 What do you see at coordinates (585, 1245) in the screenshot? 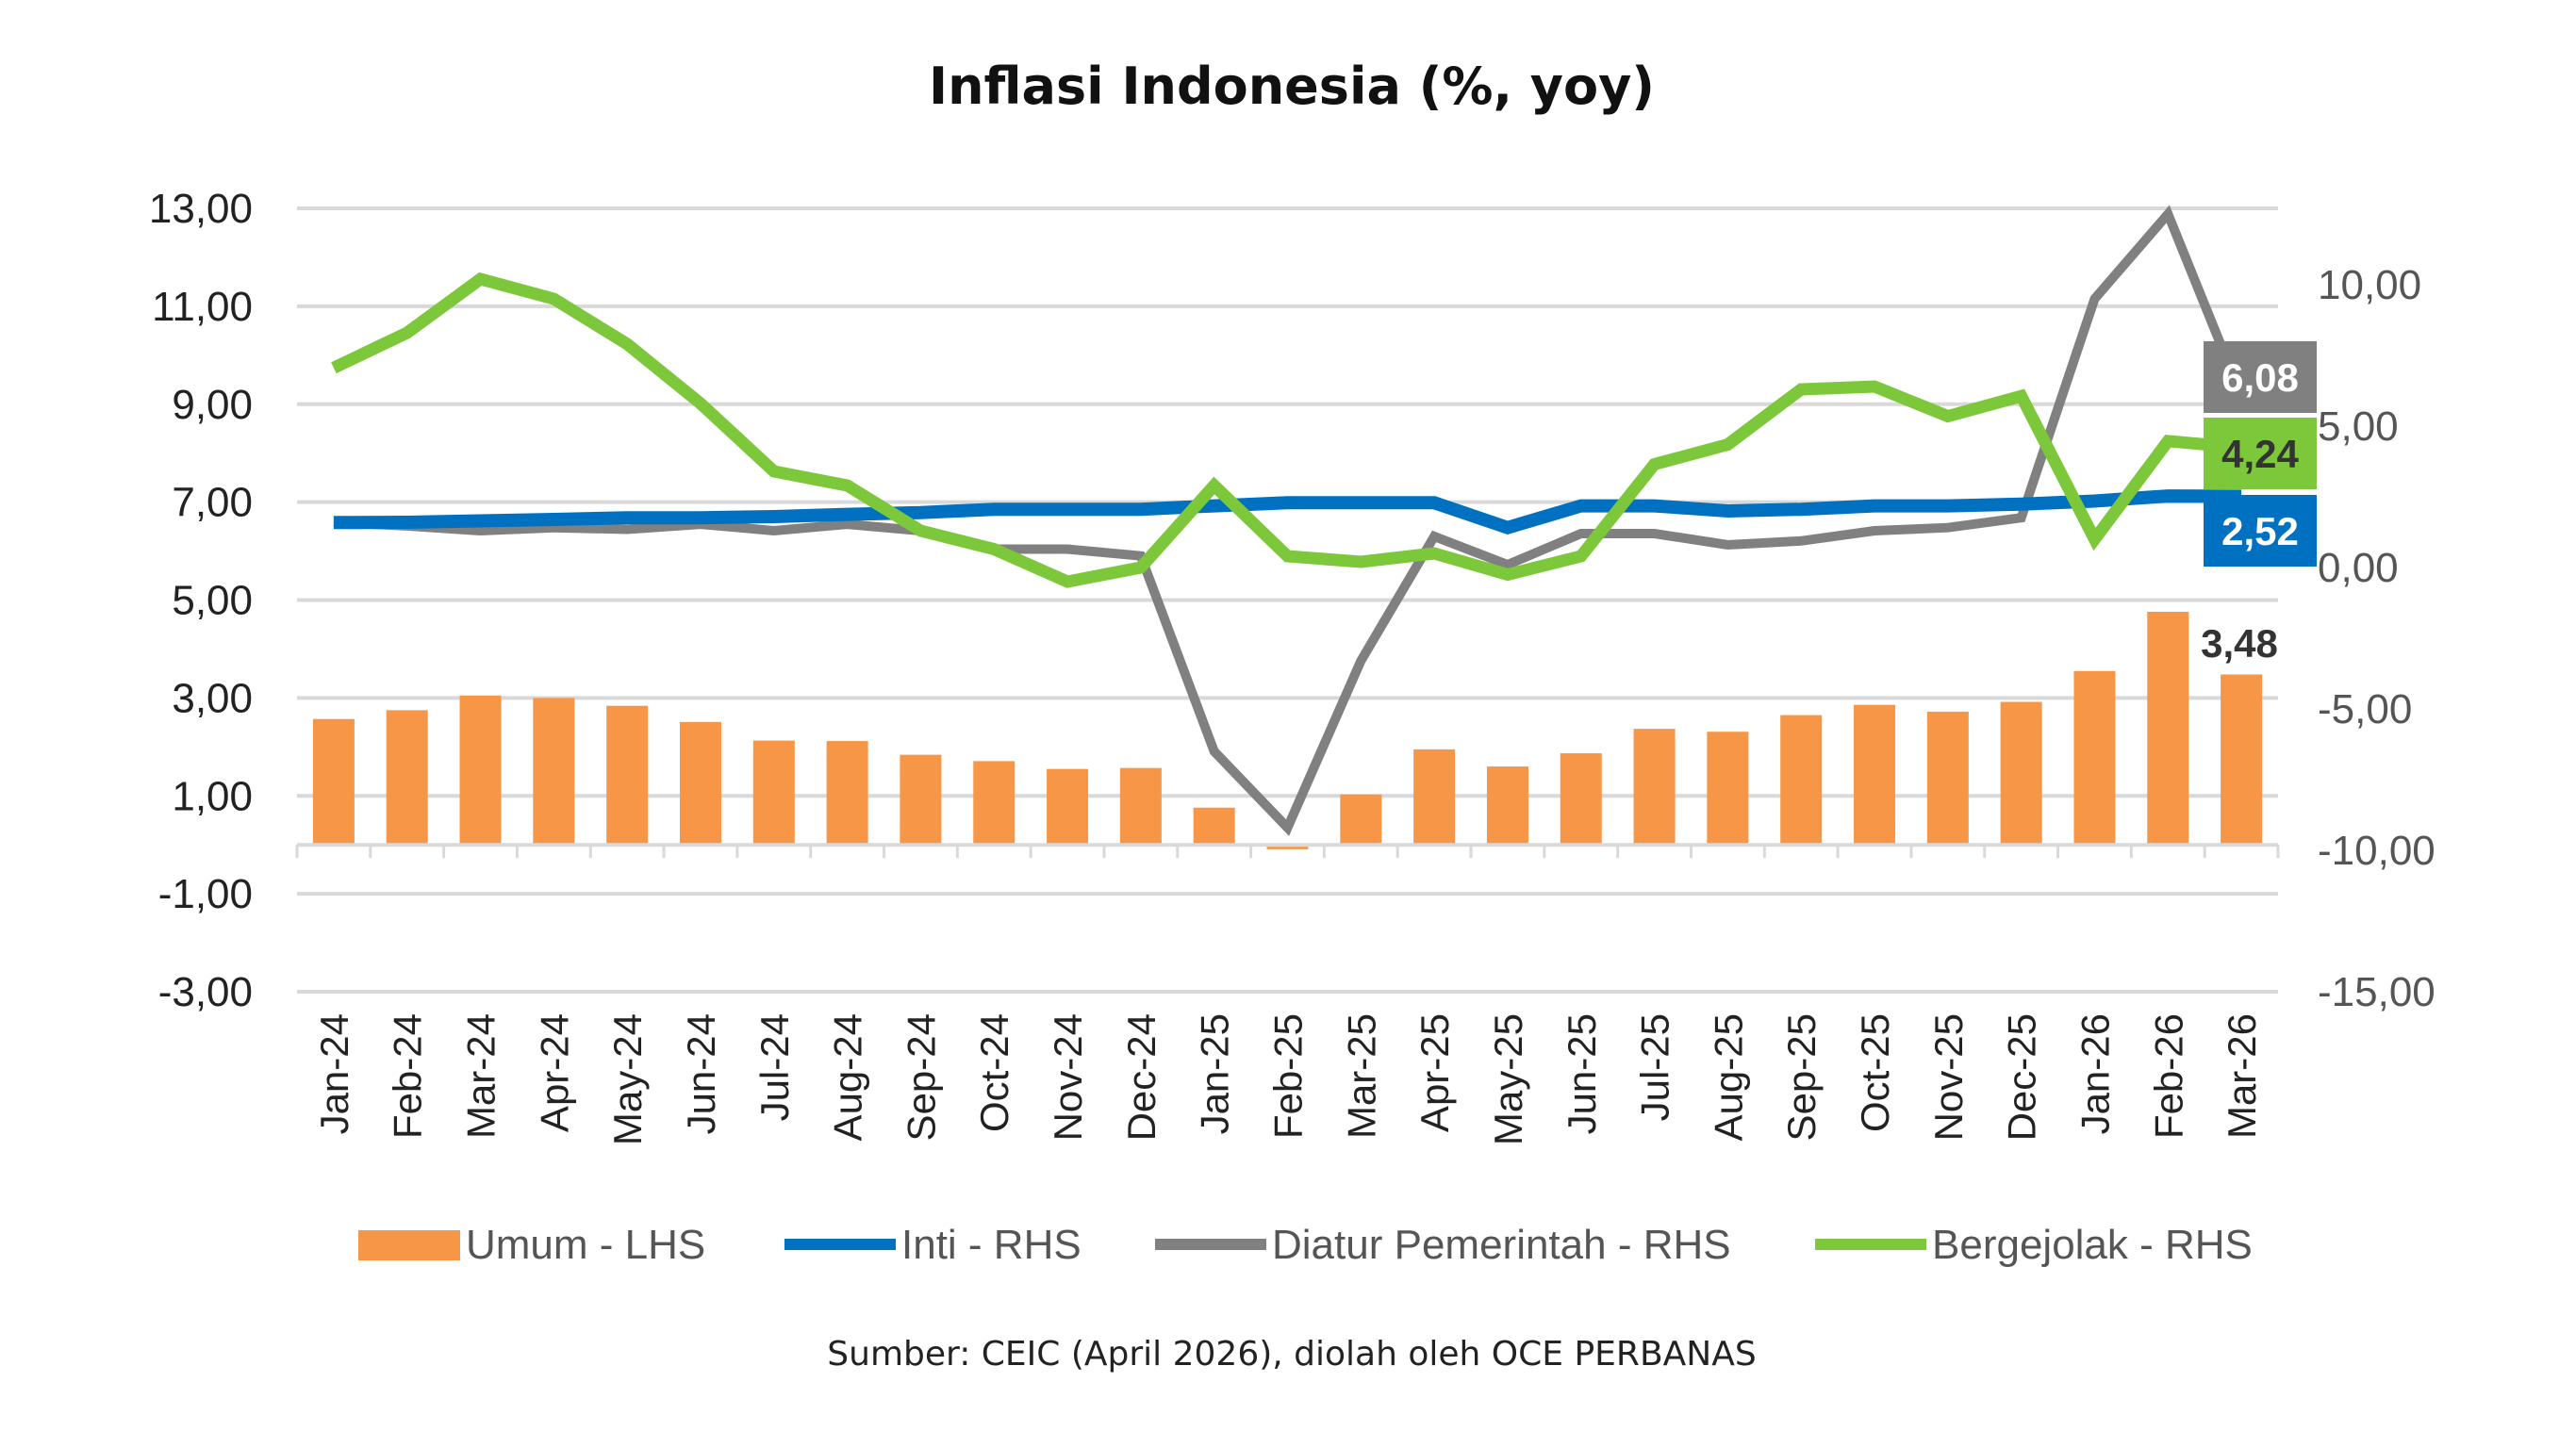
I see `legend-label: Umum - LHS` at bounding box center [585, 1245].